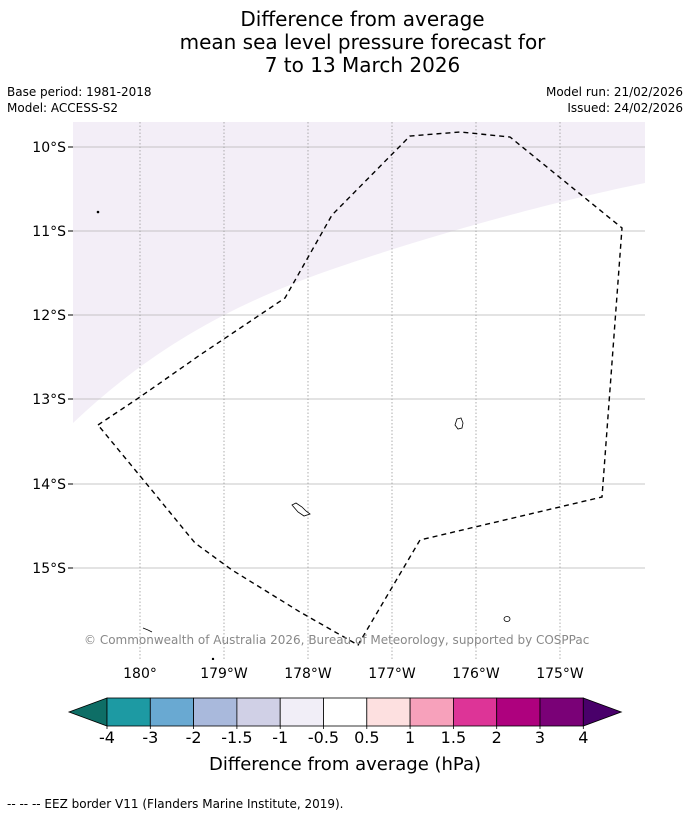 Image resolution: width=690 pixels, height=816 pixels. Describe the element at coordinates (614, 100) in the screenshot. I see `meta-right: Model run: 21/02/2026 Issued: 24/02/2026` at that location.